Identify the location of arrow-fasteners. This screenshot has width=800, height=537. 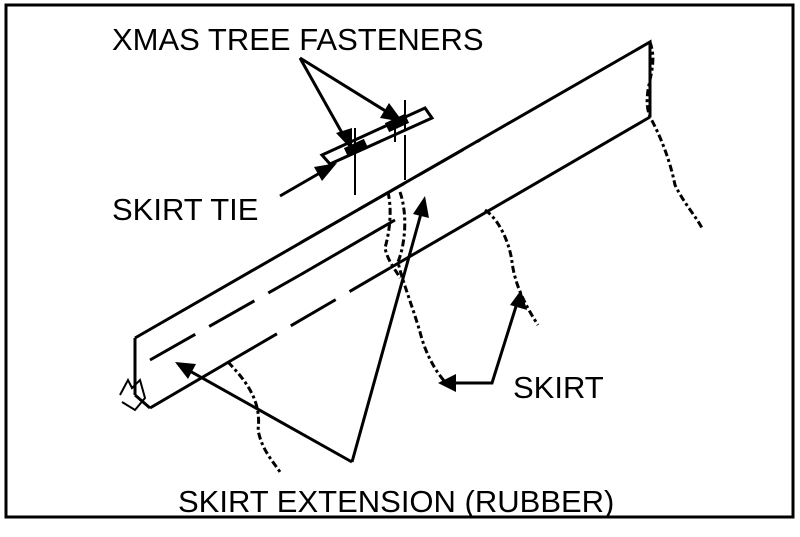
(350, 103).